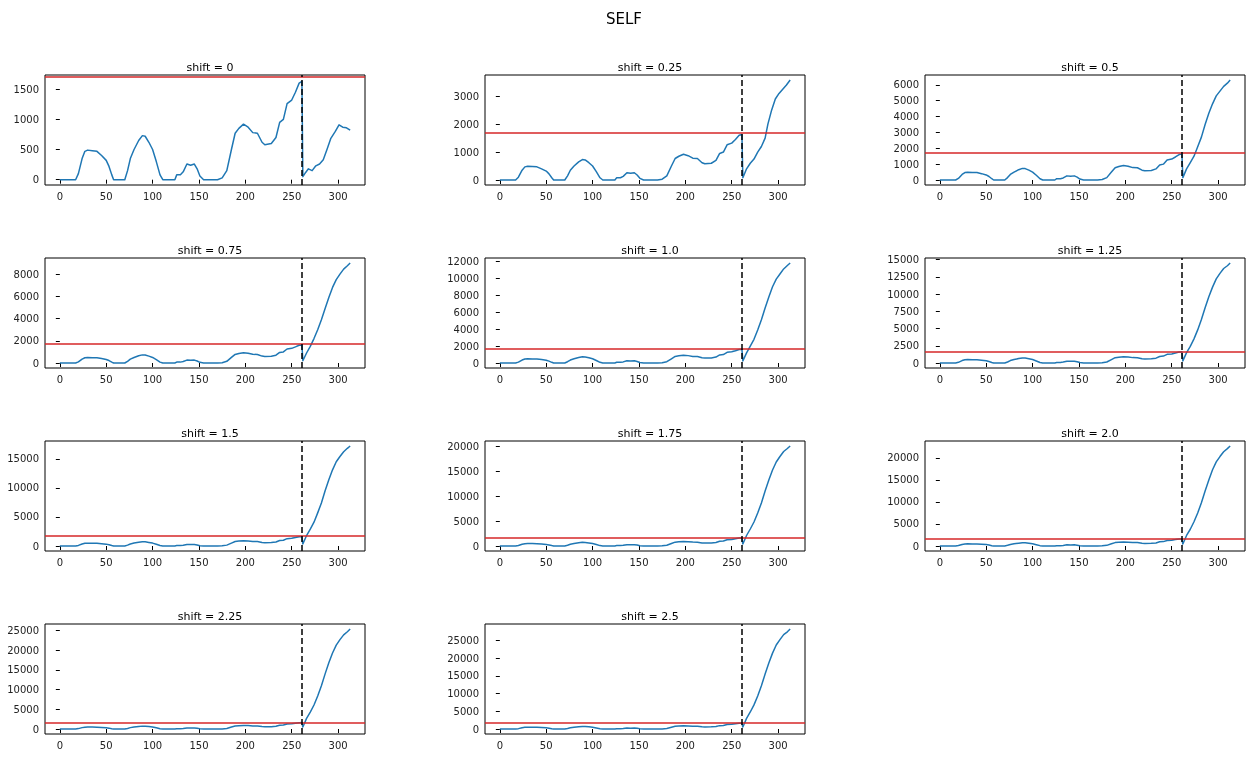 This screenshot has width=1248, height=762. What do you see at coordinates (463, 261) in the screenshot?
I see `y-tick-label: 12000` at bounding box center [463, 261].